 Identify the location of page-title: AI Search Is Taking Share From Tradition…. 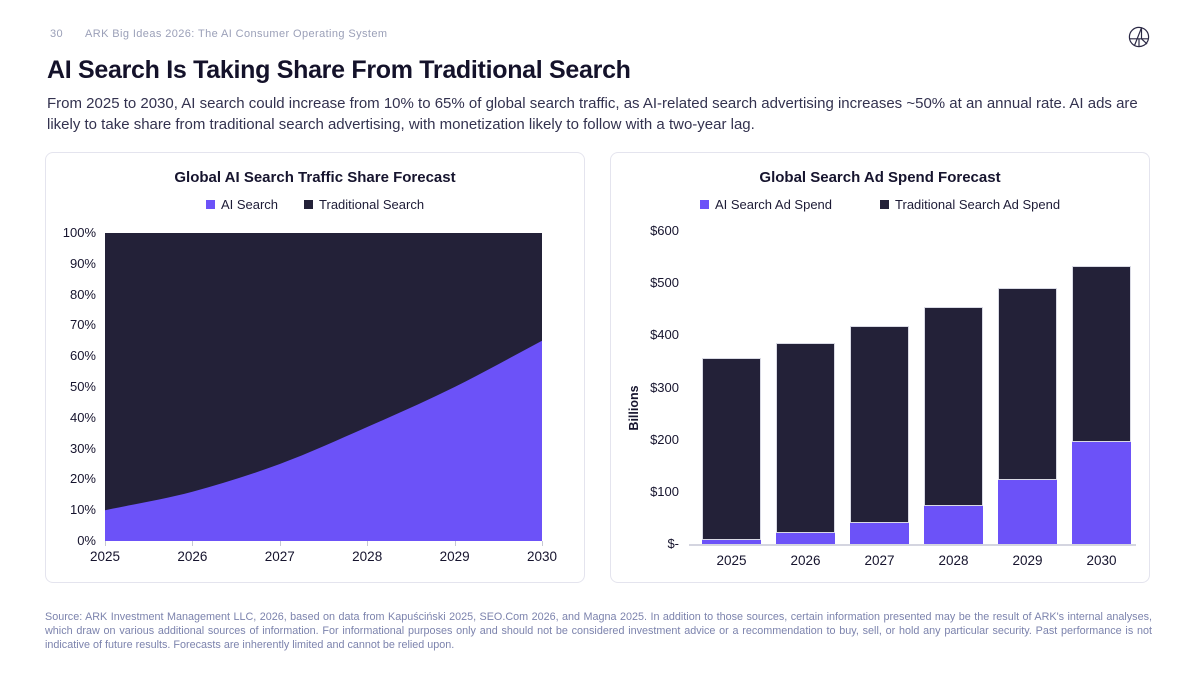
(339, 70).